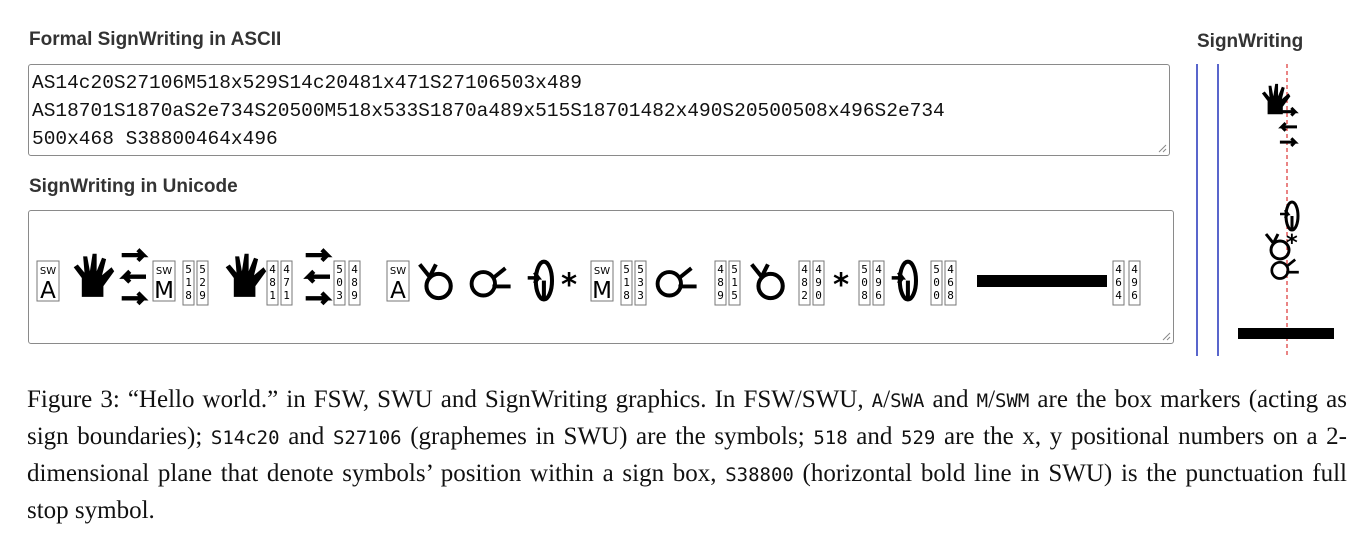  I want to click on swu-number-x: 464, so click(1118, 283).